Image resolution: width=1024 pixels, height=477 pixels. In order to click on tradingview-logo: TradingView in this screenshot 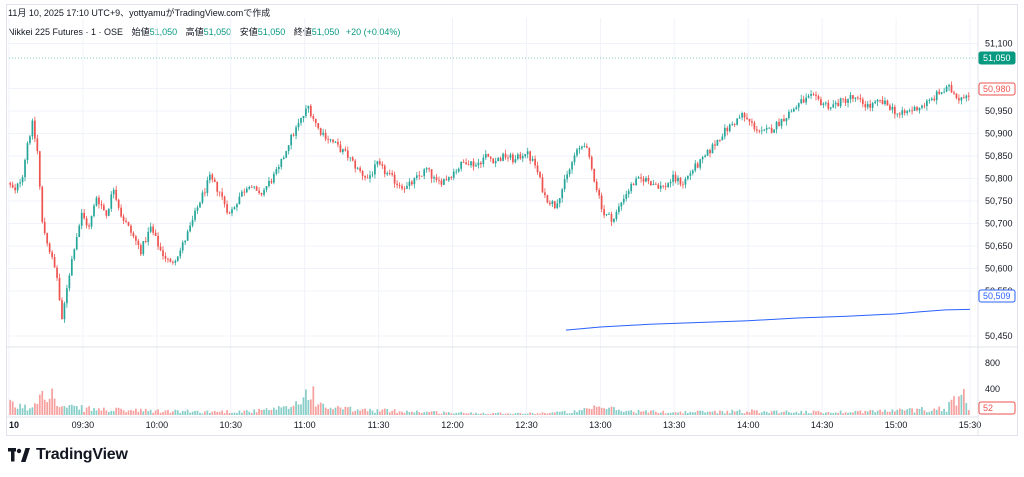, I will do `click(68, 455)`.